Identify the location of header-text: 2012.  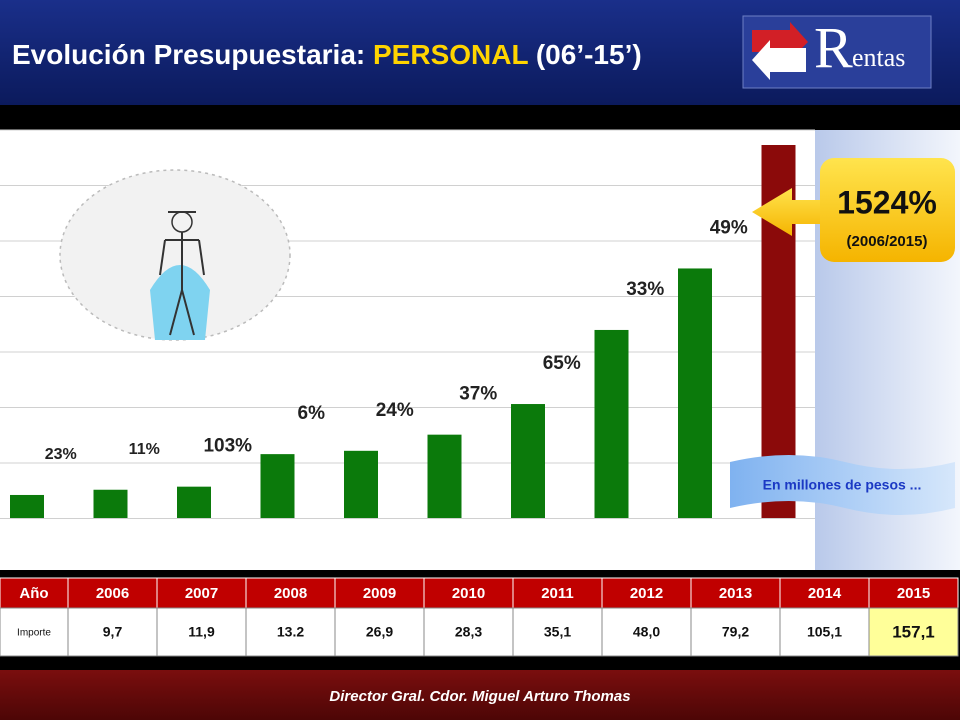
(646, 593).